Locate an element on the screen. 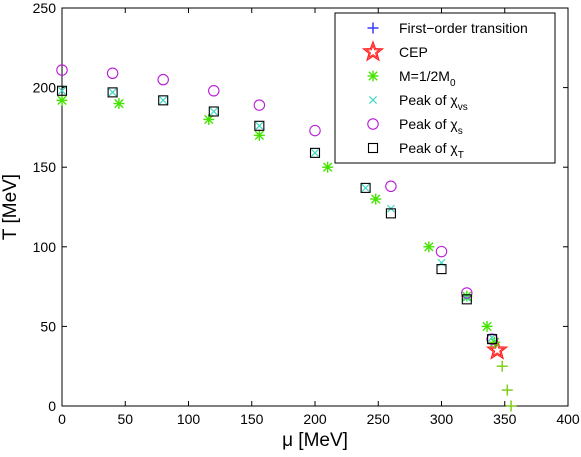 Image resolution: width=581 pixels, height=457 pixels. legend-marker-x is located at coordinates (373, 100).